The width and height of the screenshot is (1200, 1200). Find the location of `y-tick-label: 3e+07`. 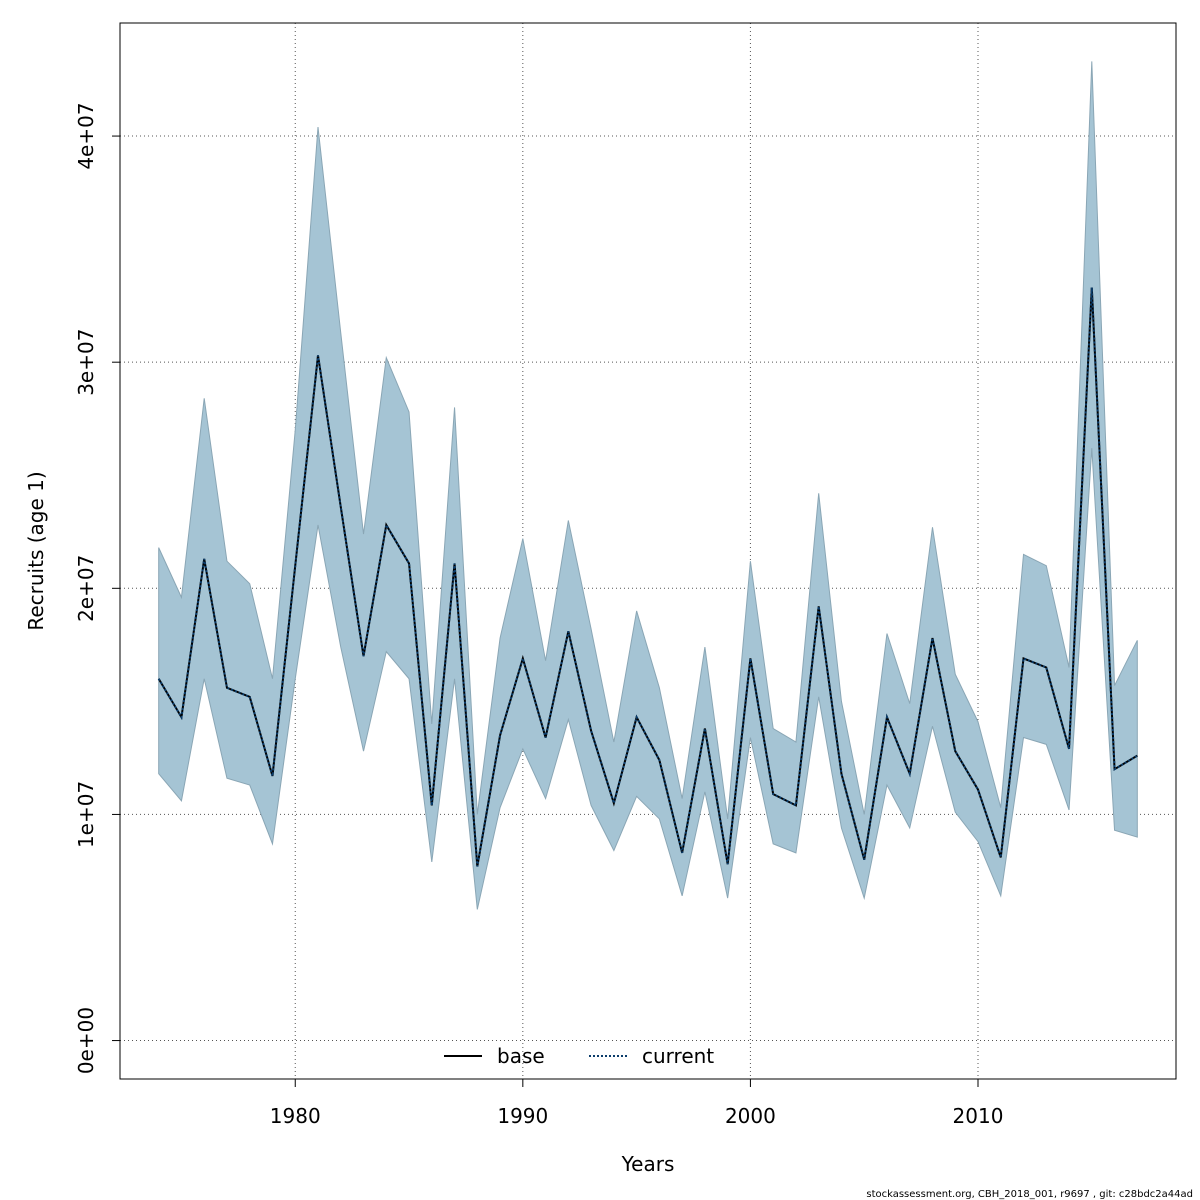

y-tick-label: 3e+07 is located at coordinates (86, 362).